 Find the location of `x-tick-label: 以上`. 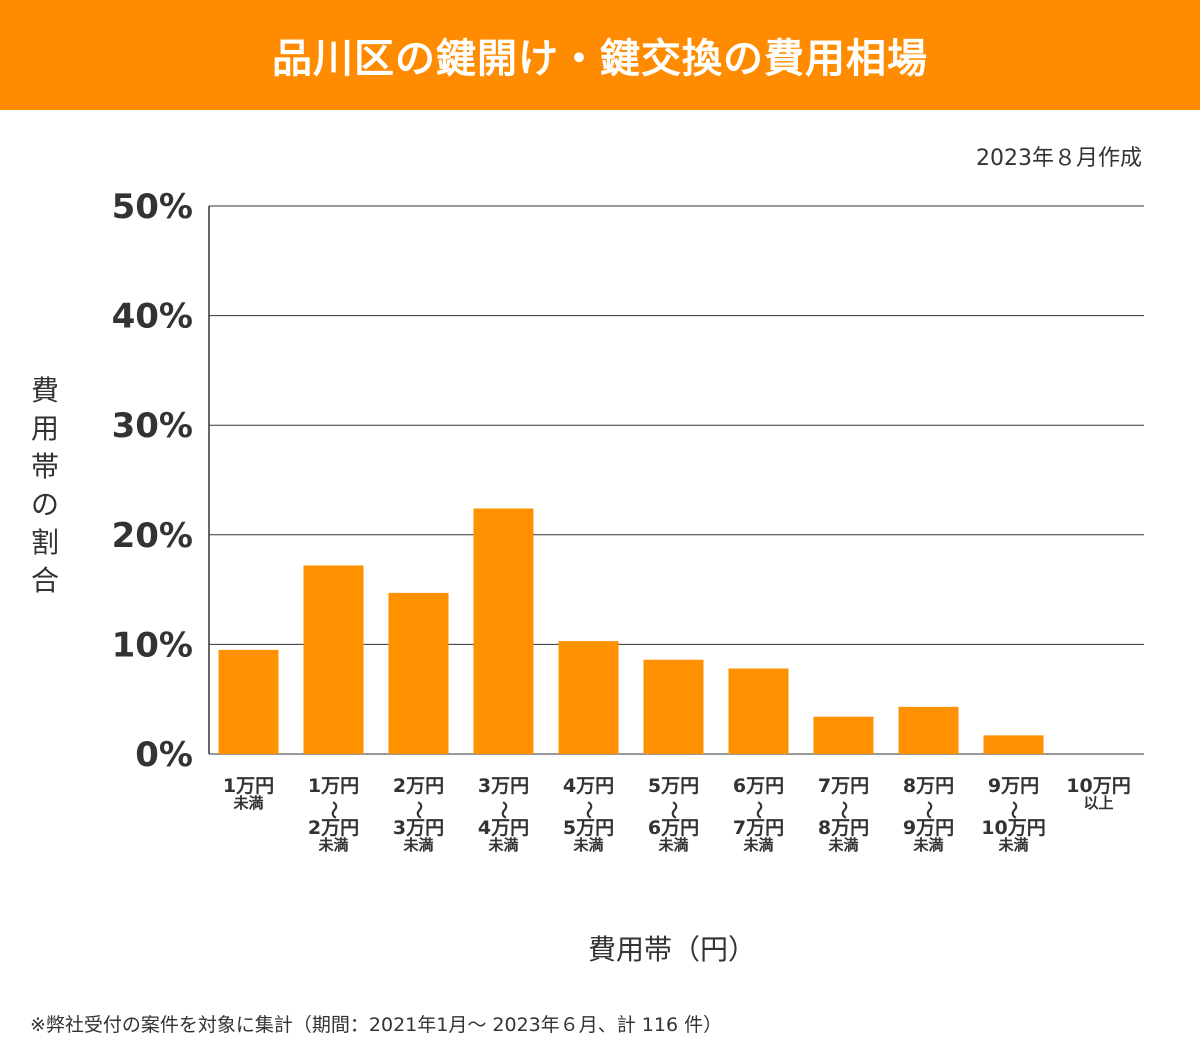

x-tick-label: 以上 is located at coordinates (1098, 803).